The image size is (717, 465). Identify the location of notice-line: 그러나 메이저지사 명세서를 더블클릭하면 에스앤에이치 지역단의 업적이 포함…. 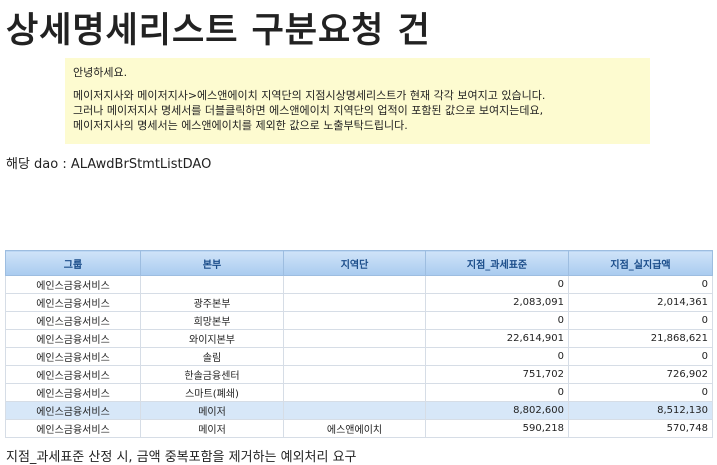
(308, 110).